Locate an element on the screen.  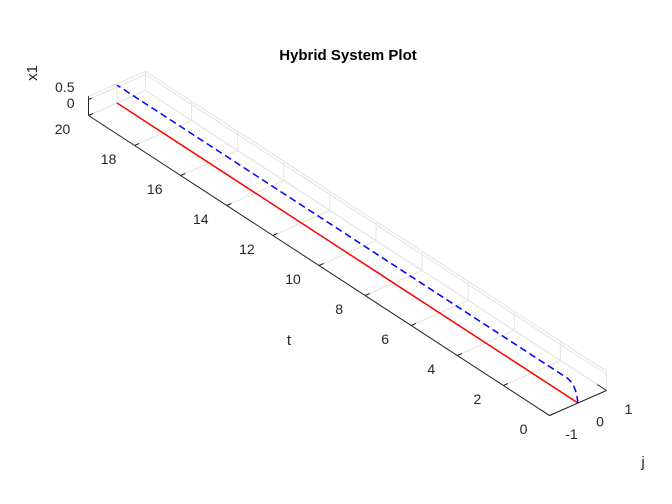
grid-line is located at coordinates (117, 87).